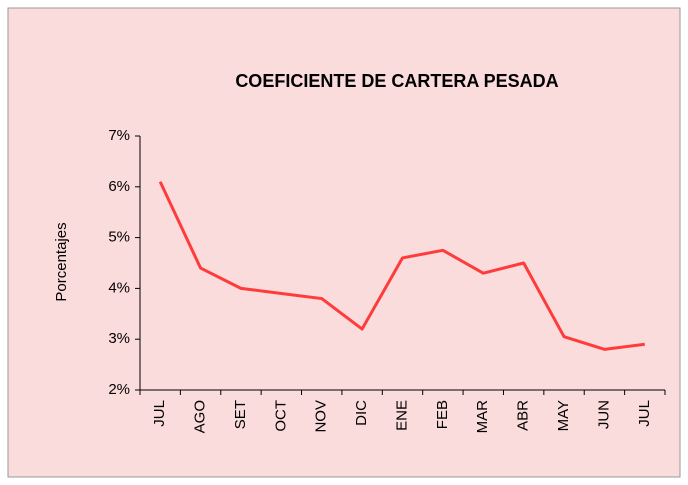 The height and width of the screenshot is (485, 688). What do you see at coordinates (119, 389) in the screenshot?
I see `y-tick-label: 2%` at bounding box center [119, 389].